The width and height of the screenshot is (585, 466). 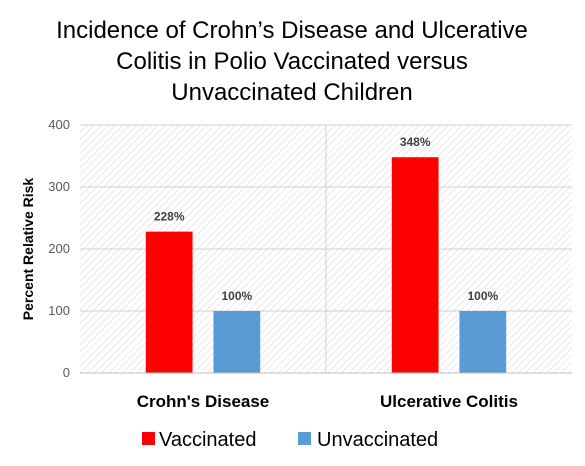 What do you see at coordinates (482, 296) in the screenshot?
I see `data-label-unvaccinated-1: 100%` at bounding box center [482, 296].